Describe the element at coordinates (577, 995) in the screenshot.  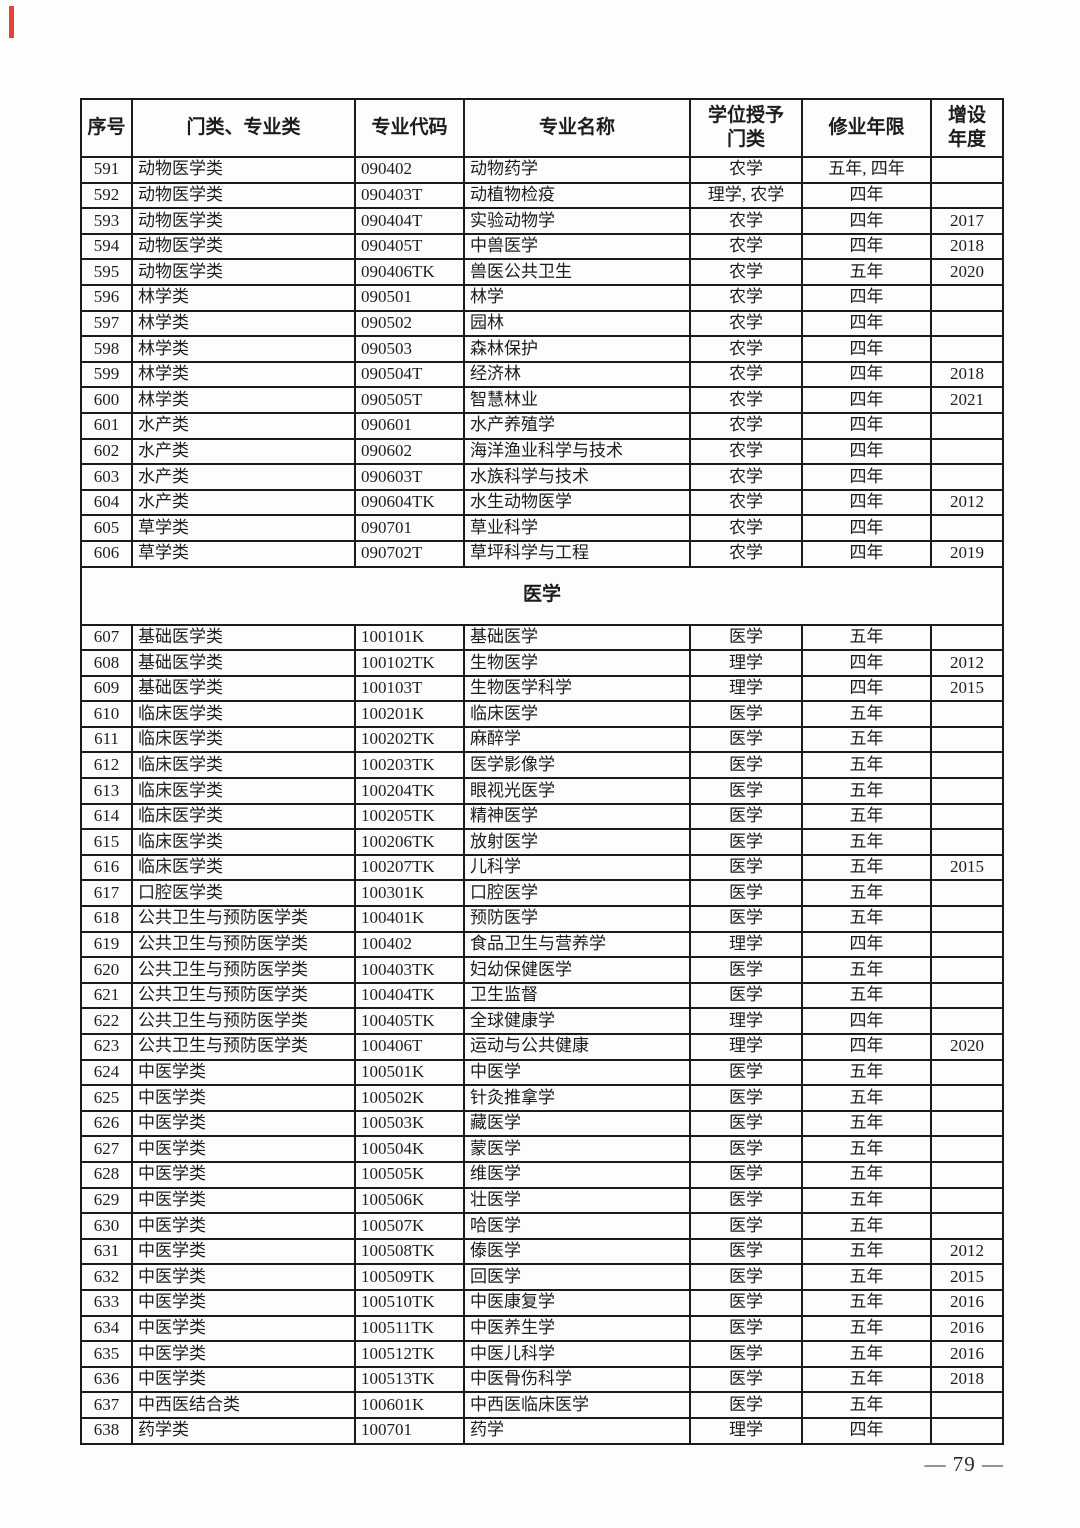
I see `cell-name: 卫生监督` at that location.